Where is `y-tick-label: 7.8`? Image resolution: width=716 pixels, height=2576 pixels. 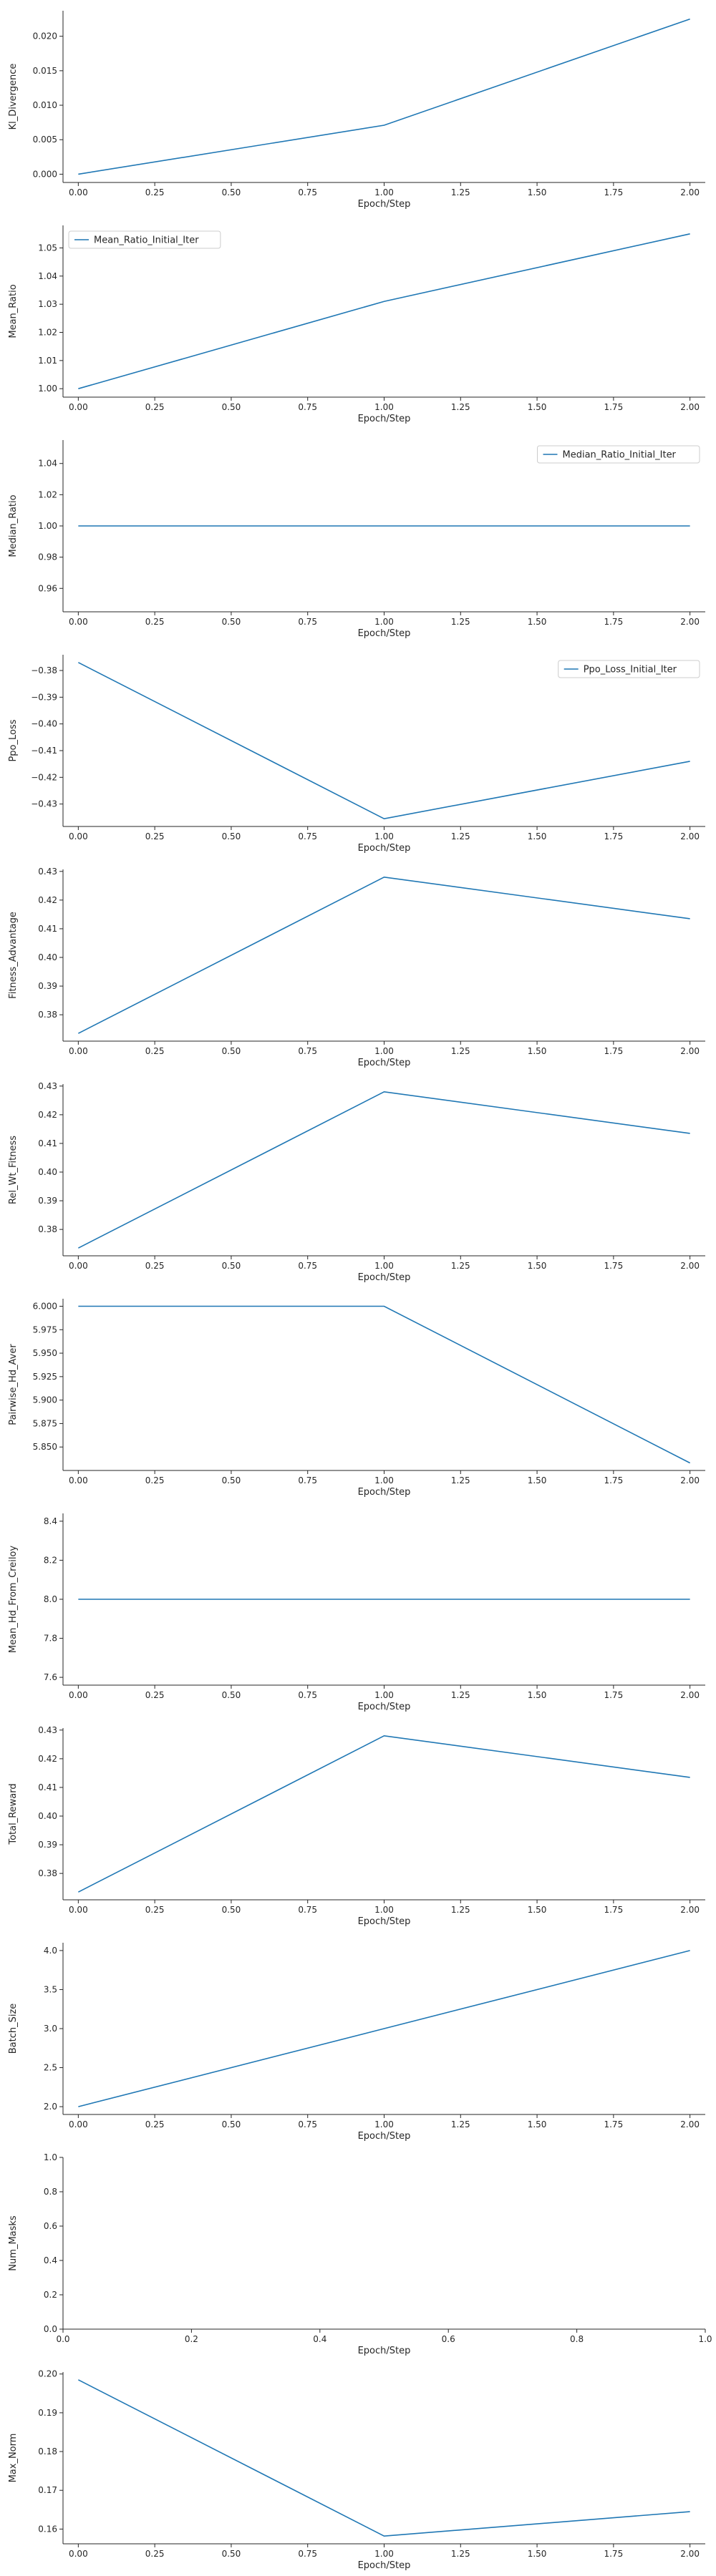
y-tick-label: 7.8 is located at coordinates (50, 1639).